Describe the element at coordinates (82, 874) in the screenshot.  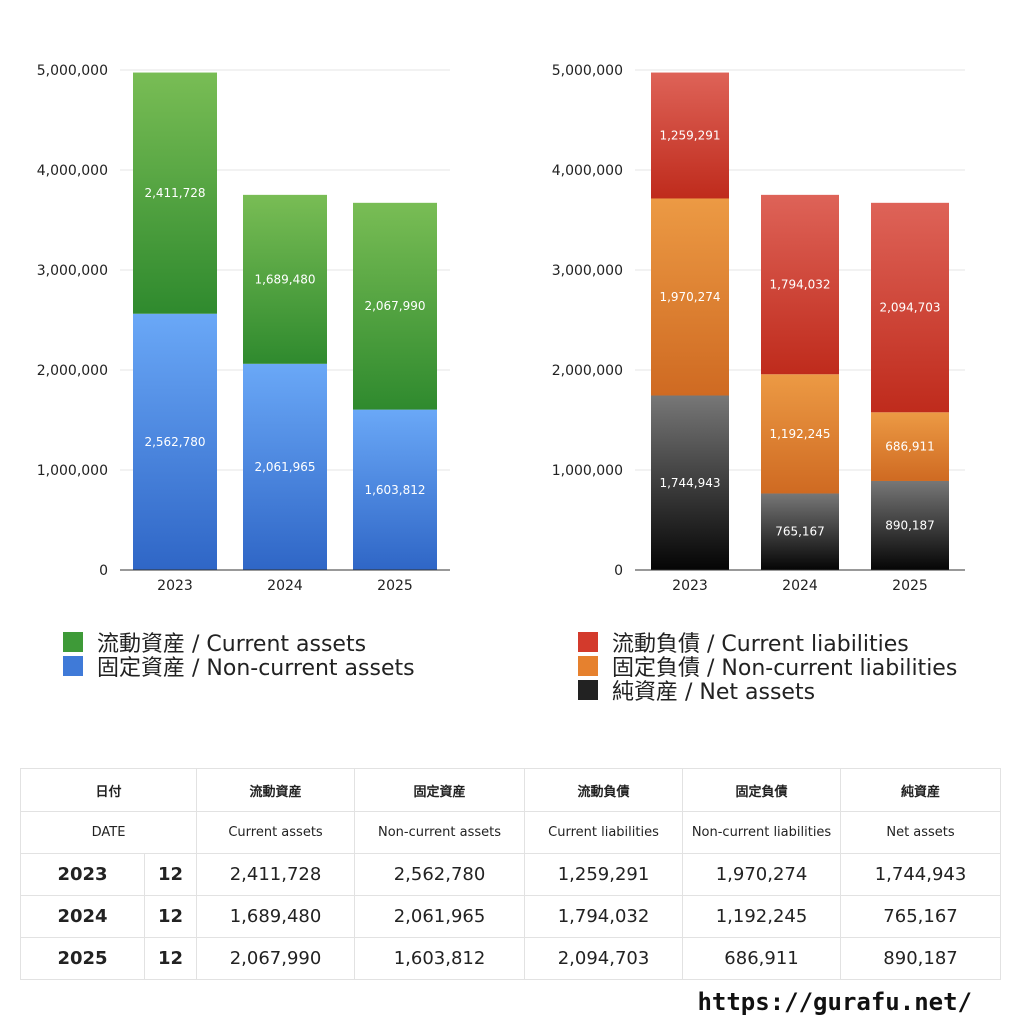
I see `cell-year: 2023` at that location.